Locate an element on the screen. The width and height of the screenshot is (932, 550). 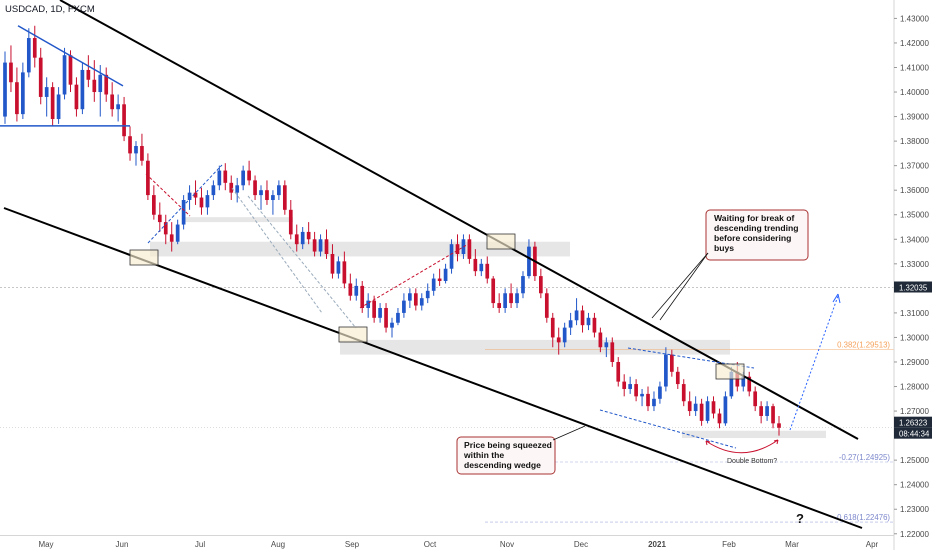
x-tick-label: Mar is located at coordinates (792, 544).